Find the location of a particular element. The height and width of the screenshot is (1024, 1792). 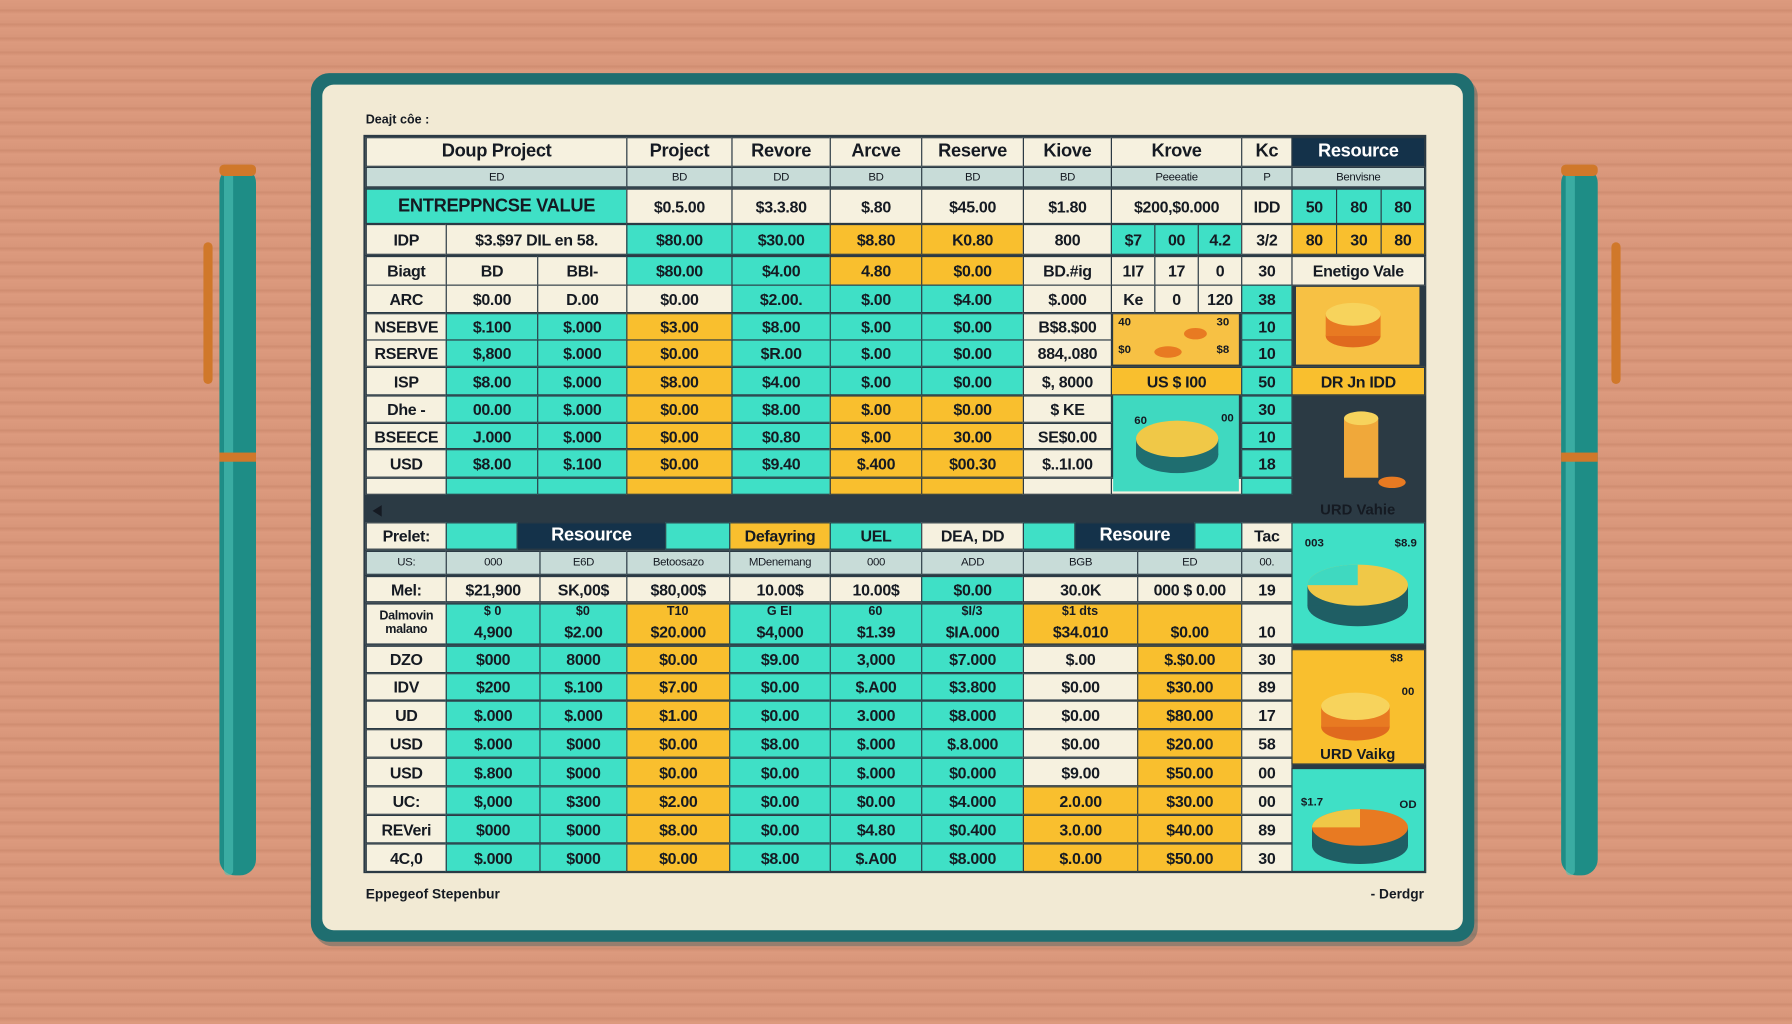

row-label: BSEECE is located at coordinates (406, 436).